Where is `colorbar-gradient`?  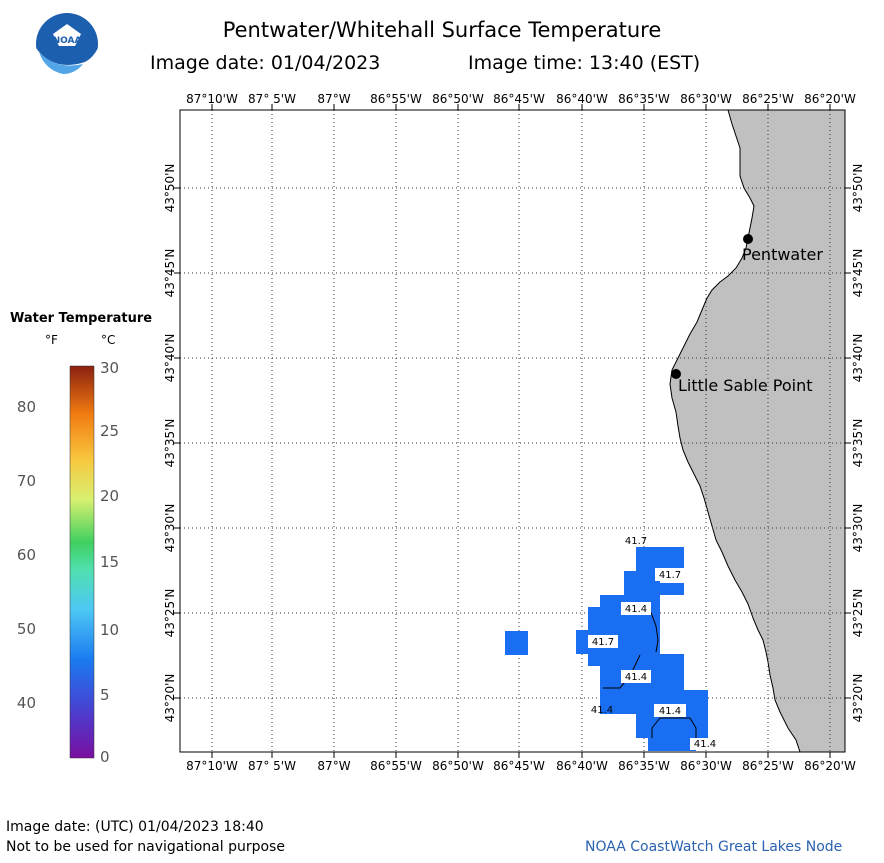 colorbar-gradient is located at coordinates (82, 562).